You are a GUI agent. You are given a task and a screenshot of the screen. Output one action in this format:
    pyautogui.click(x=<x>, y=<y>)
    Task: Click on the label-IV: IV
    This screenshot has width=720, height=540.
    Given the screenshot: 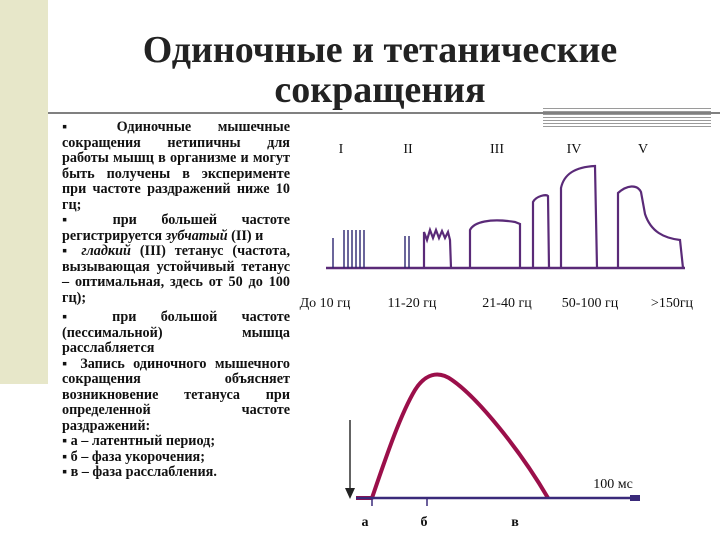 What is the action you would take?
    pyautogui.click(x=574, y=149)
    